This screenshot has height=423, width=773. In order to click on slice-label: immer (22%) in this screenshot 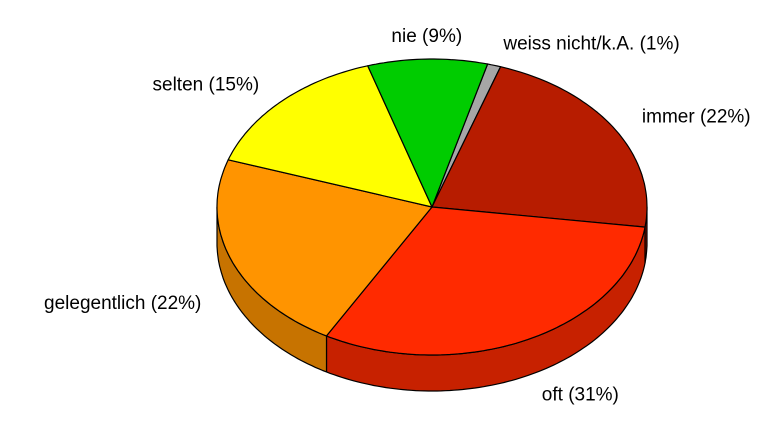, I will do `click(696, 116)`.